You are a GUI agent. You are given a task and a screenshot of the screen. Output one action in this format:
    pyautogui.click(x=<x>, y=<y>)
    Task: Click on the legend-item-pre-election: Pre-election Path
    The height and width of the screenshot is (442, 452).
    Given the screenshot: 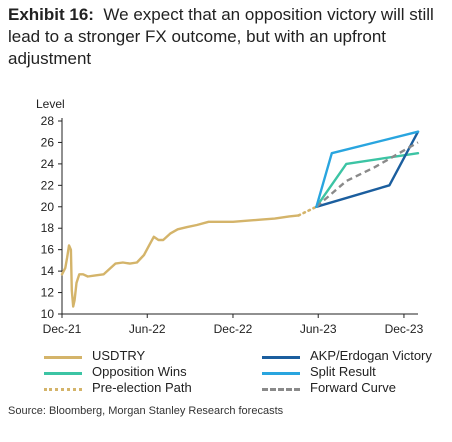 What is the action you would take?
    pyautogui.click(x=144, y=388)
    